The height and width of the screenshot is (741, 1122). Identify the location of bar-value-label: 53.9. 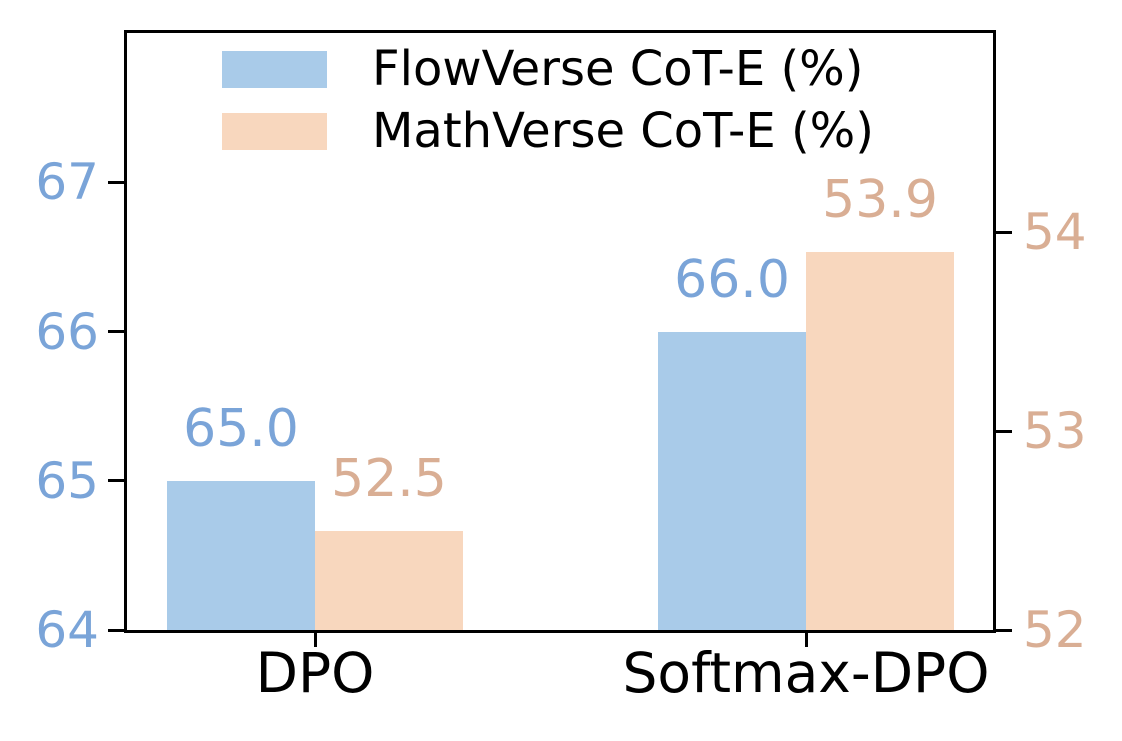
(880, 199).